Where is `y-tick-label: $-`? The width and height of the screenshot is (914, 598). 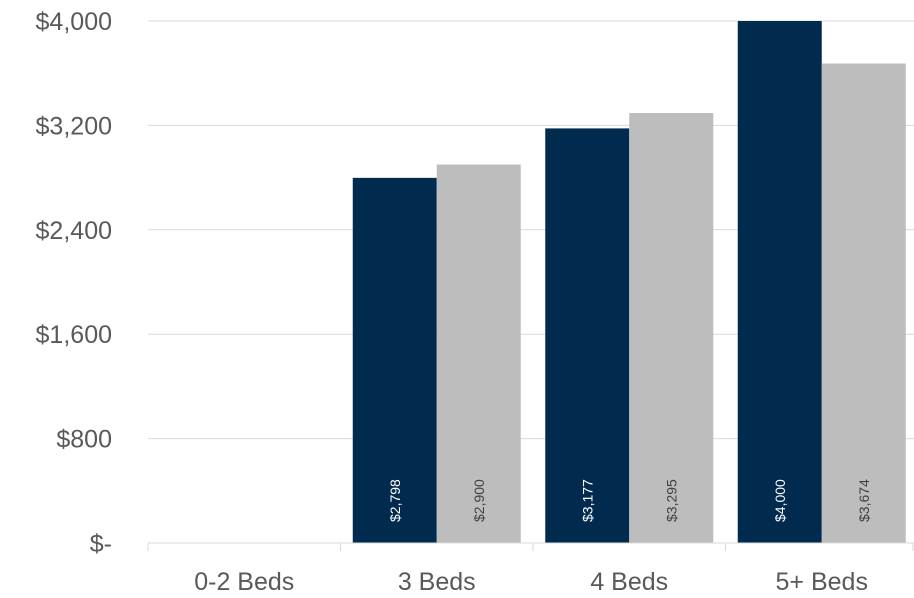 y-tick-label: $- is located at coordinates (101, 544).